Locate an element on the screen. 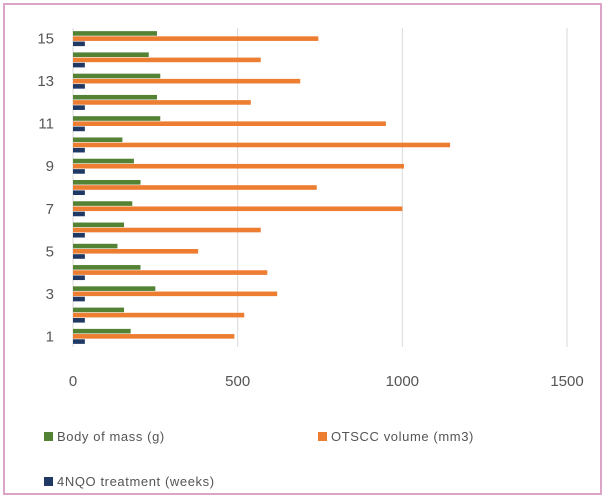 The width and height of the screenshot is (605, 498). bar-series3-cat5 is located at coordinates (79, 256).